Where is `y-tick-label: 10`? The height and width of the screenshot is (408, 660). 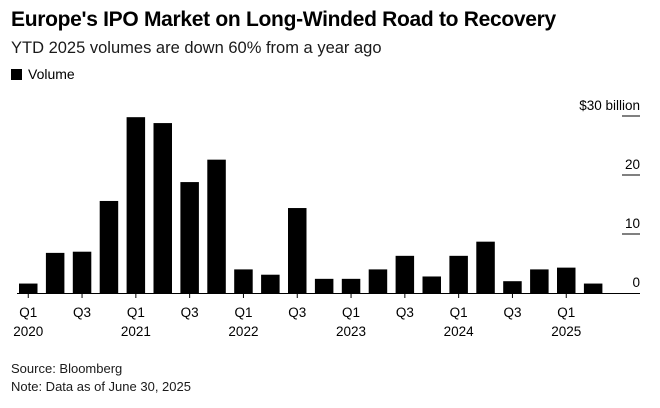 y-tick-label: 10 is located at coordinates (632, 223).